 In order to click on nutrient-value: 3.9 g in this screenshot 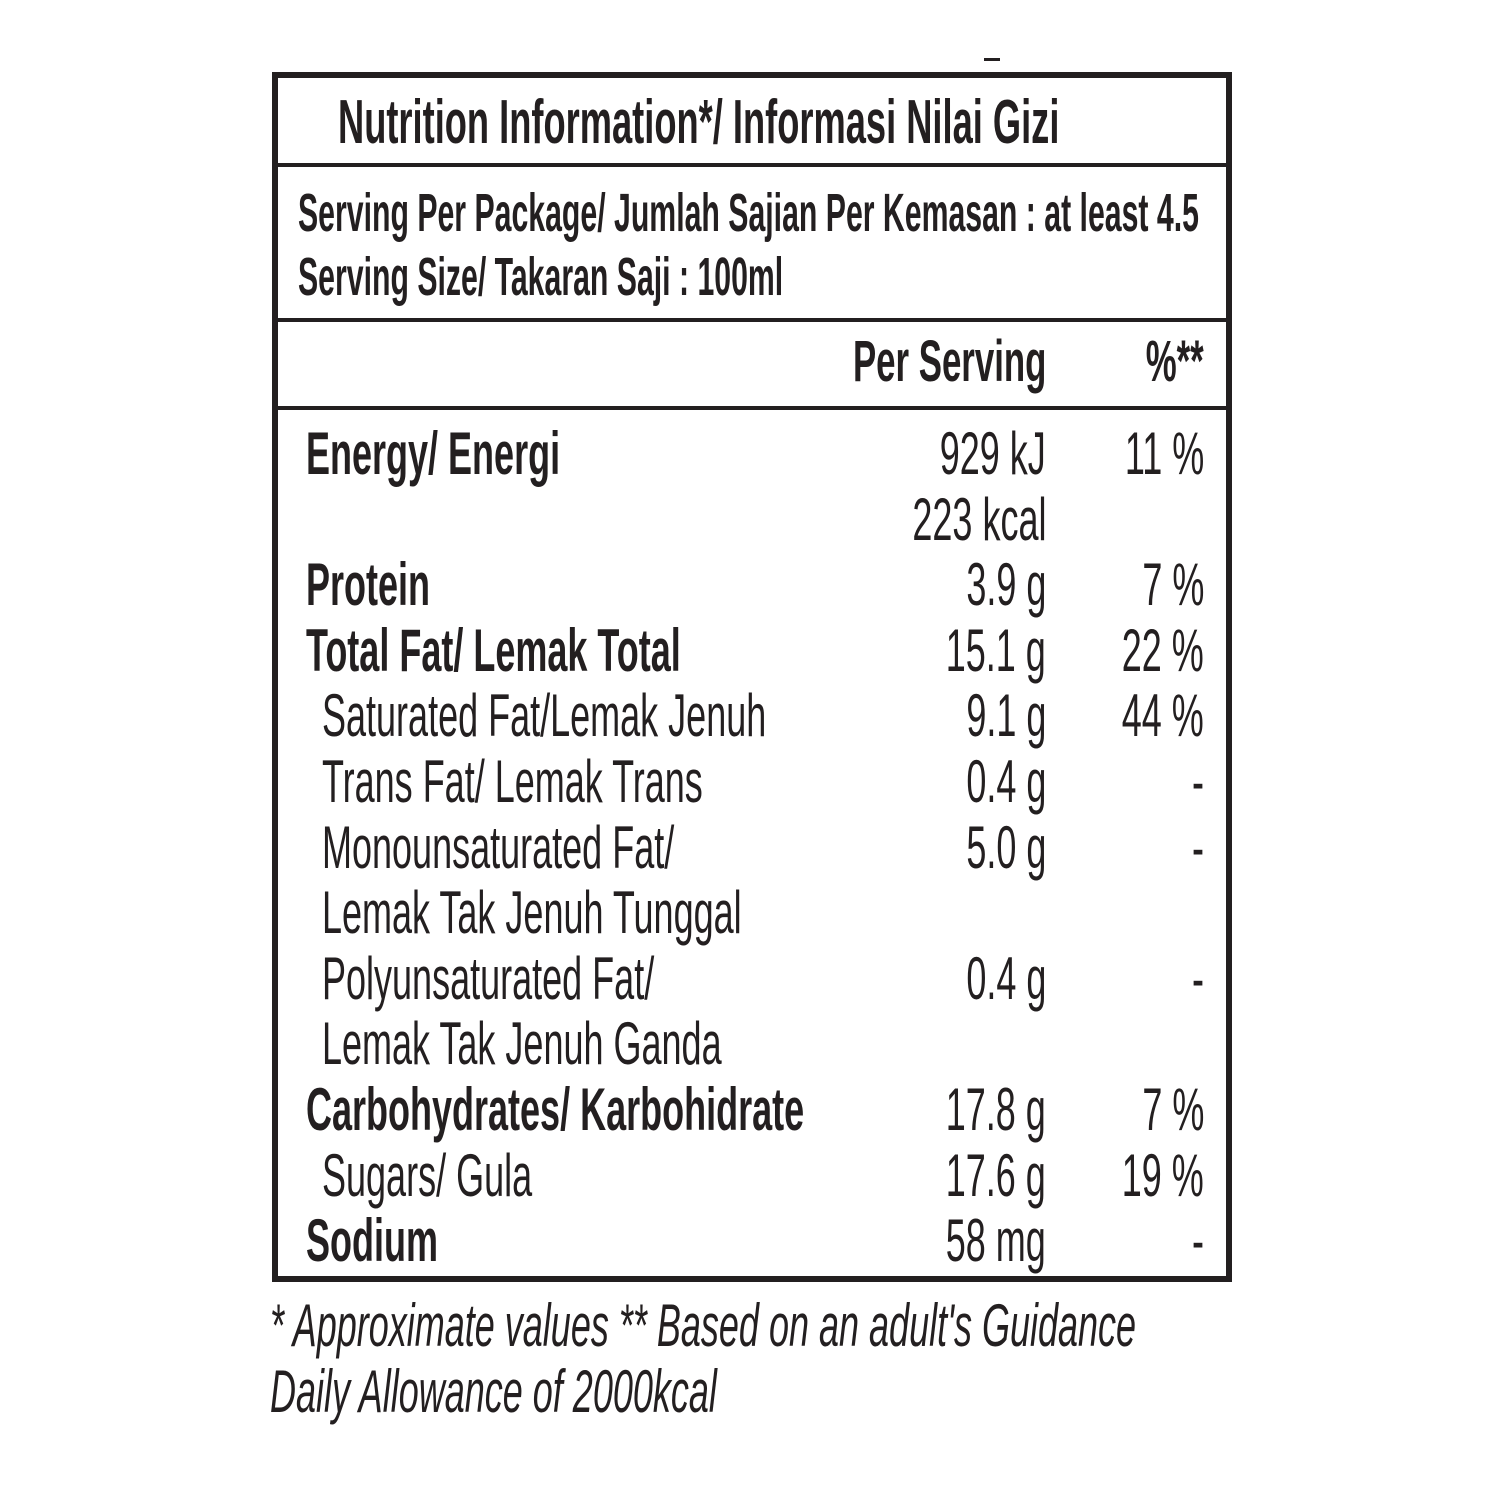, I will do `click(1005, 585)`.